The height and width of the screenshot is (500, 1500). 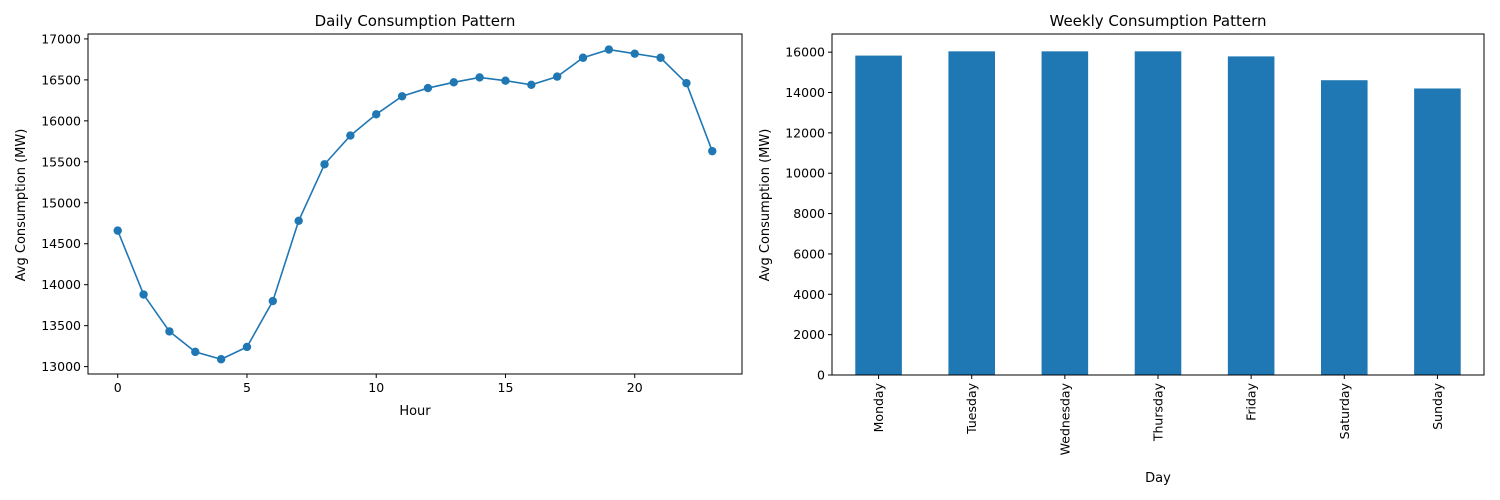 What do you see at coordinates (1158, 412) in the screenshot?
I see `weekly-x-tick-label: Thursday` at bounding box center [1158, 412].